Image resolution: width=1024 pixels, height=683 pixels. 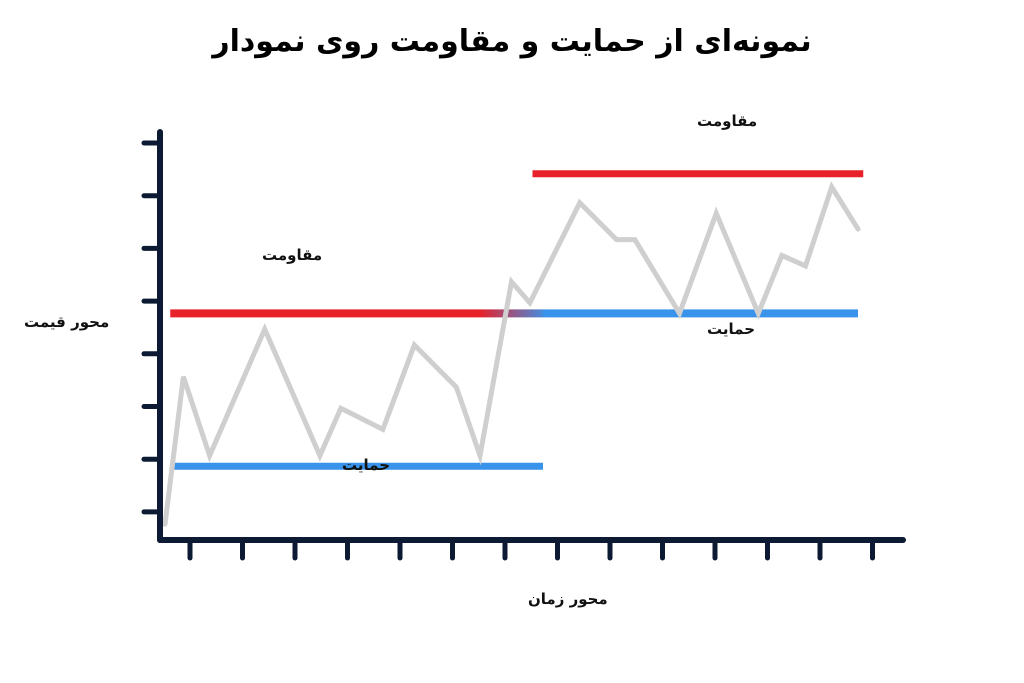 I want to click on resistance-label-right: مقاومت, so click(x=727, y=121).